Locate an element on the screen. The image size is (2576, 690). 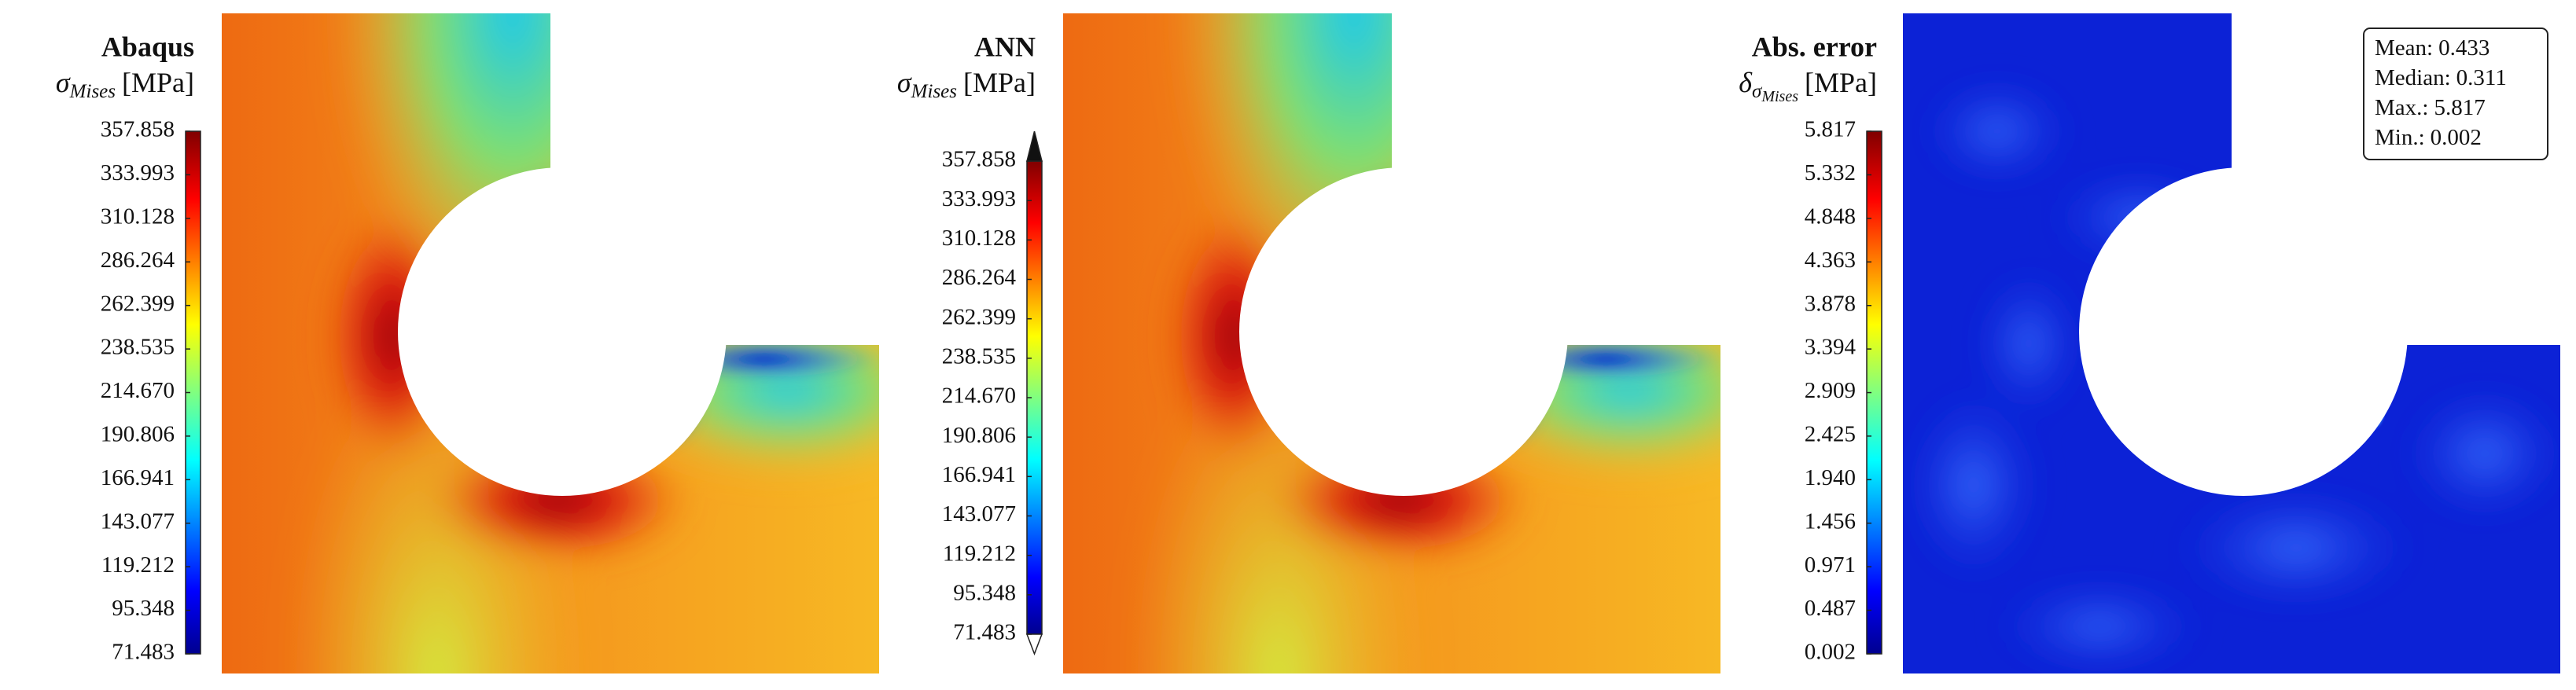
subsubscript: Mises is located at coordinates (1780, 97).